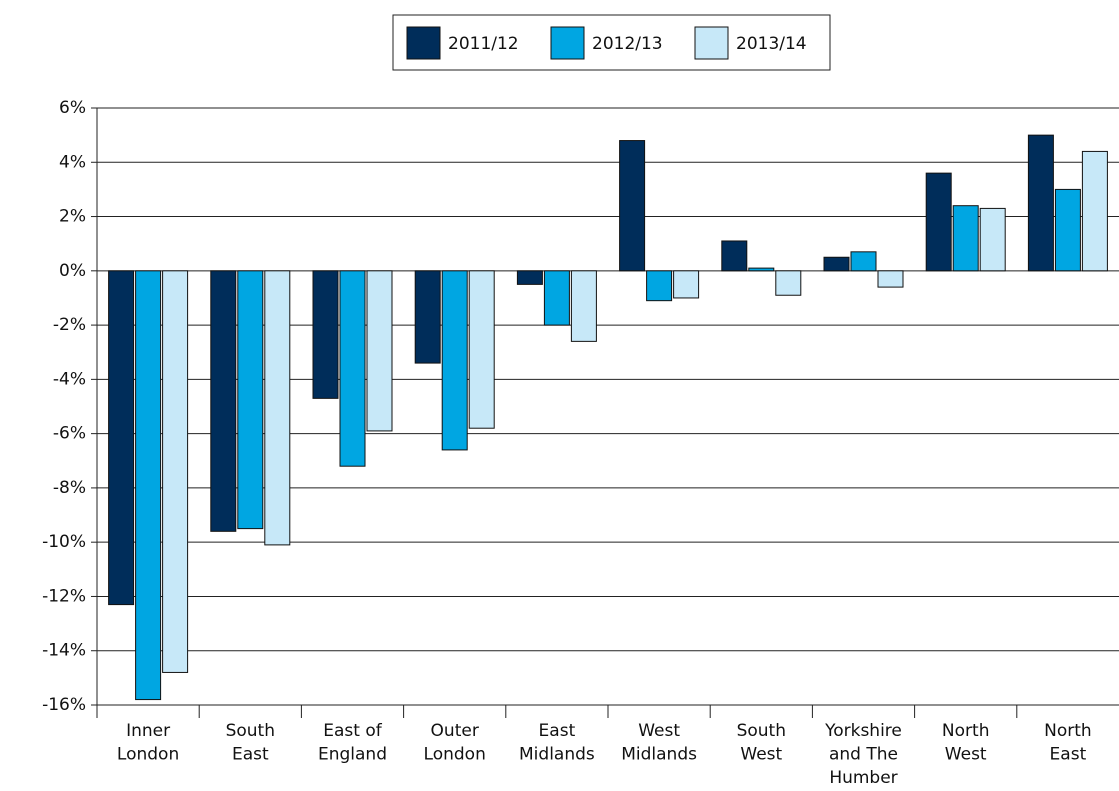 The image size is (1119, 791). What do you see at coordinates (148, 731) in the screenshot?
I see `x-tick-label-line: Inner` at bounding box center [148, 731].